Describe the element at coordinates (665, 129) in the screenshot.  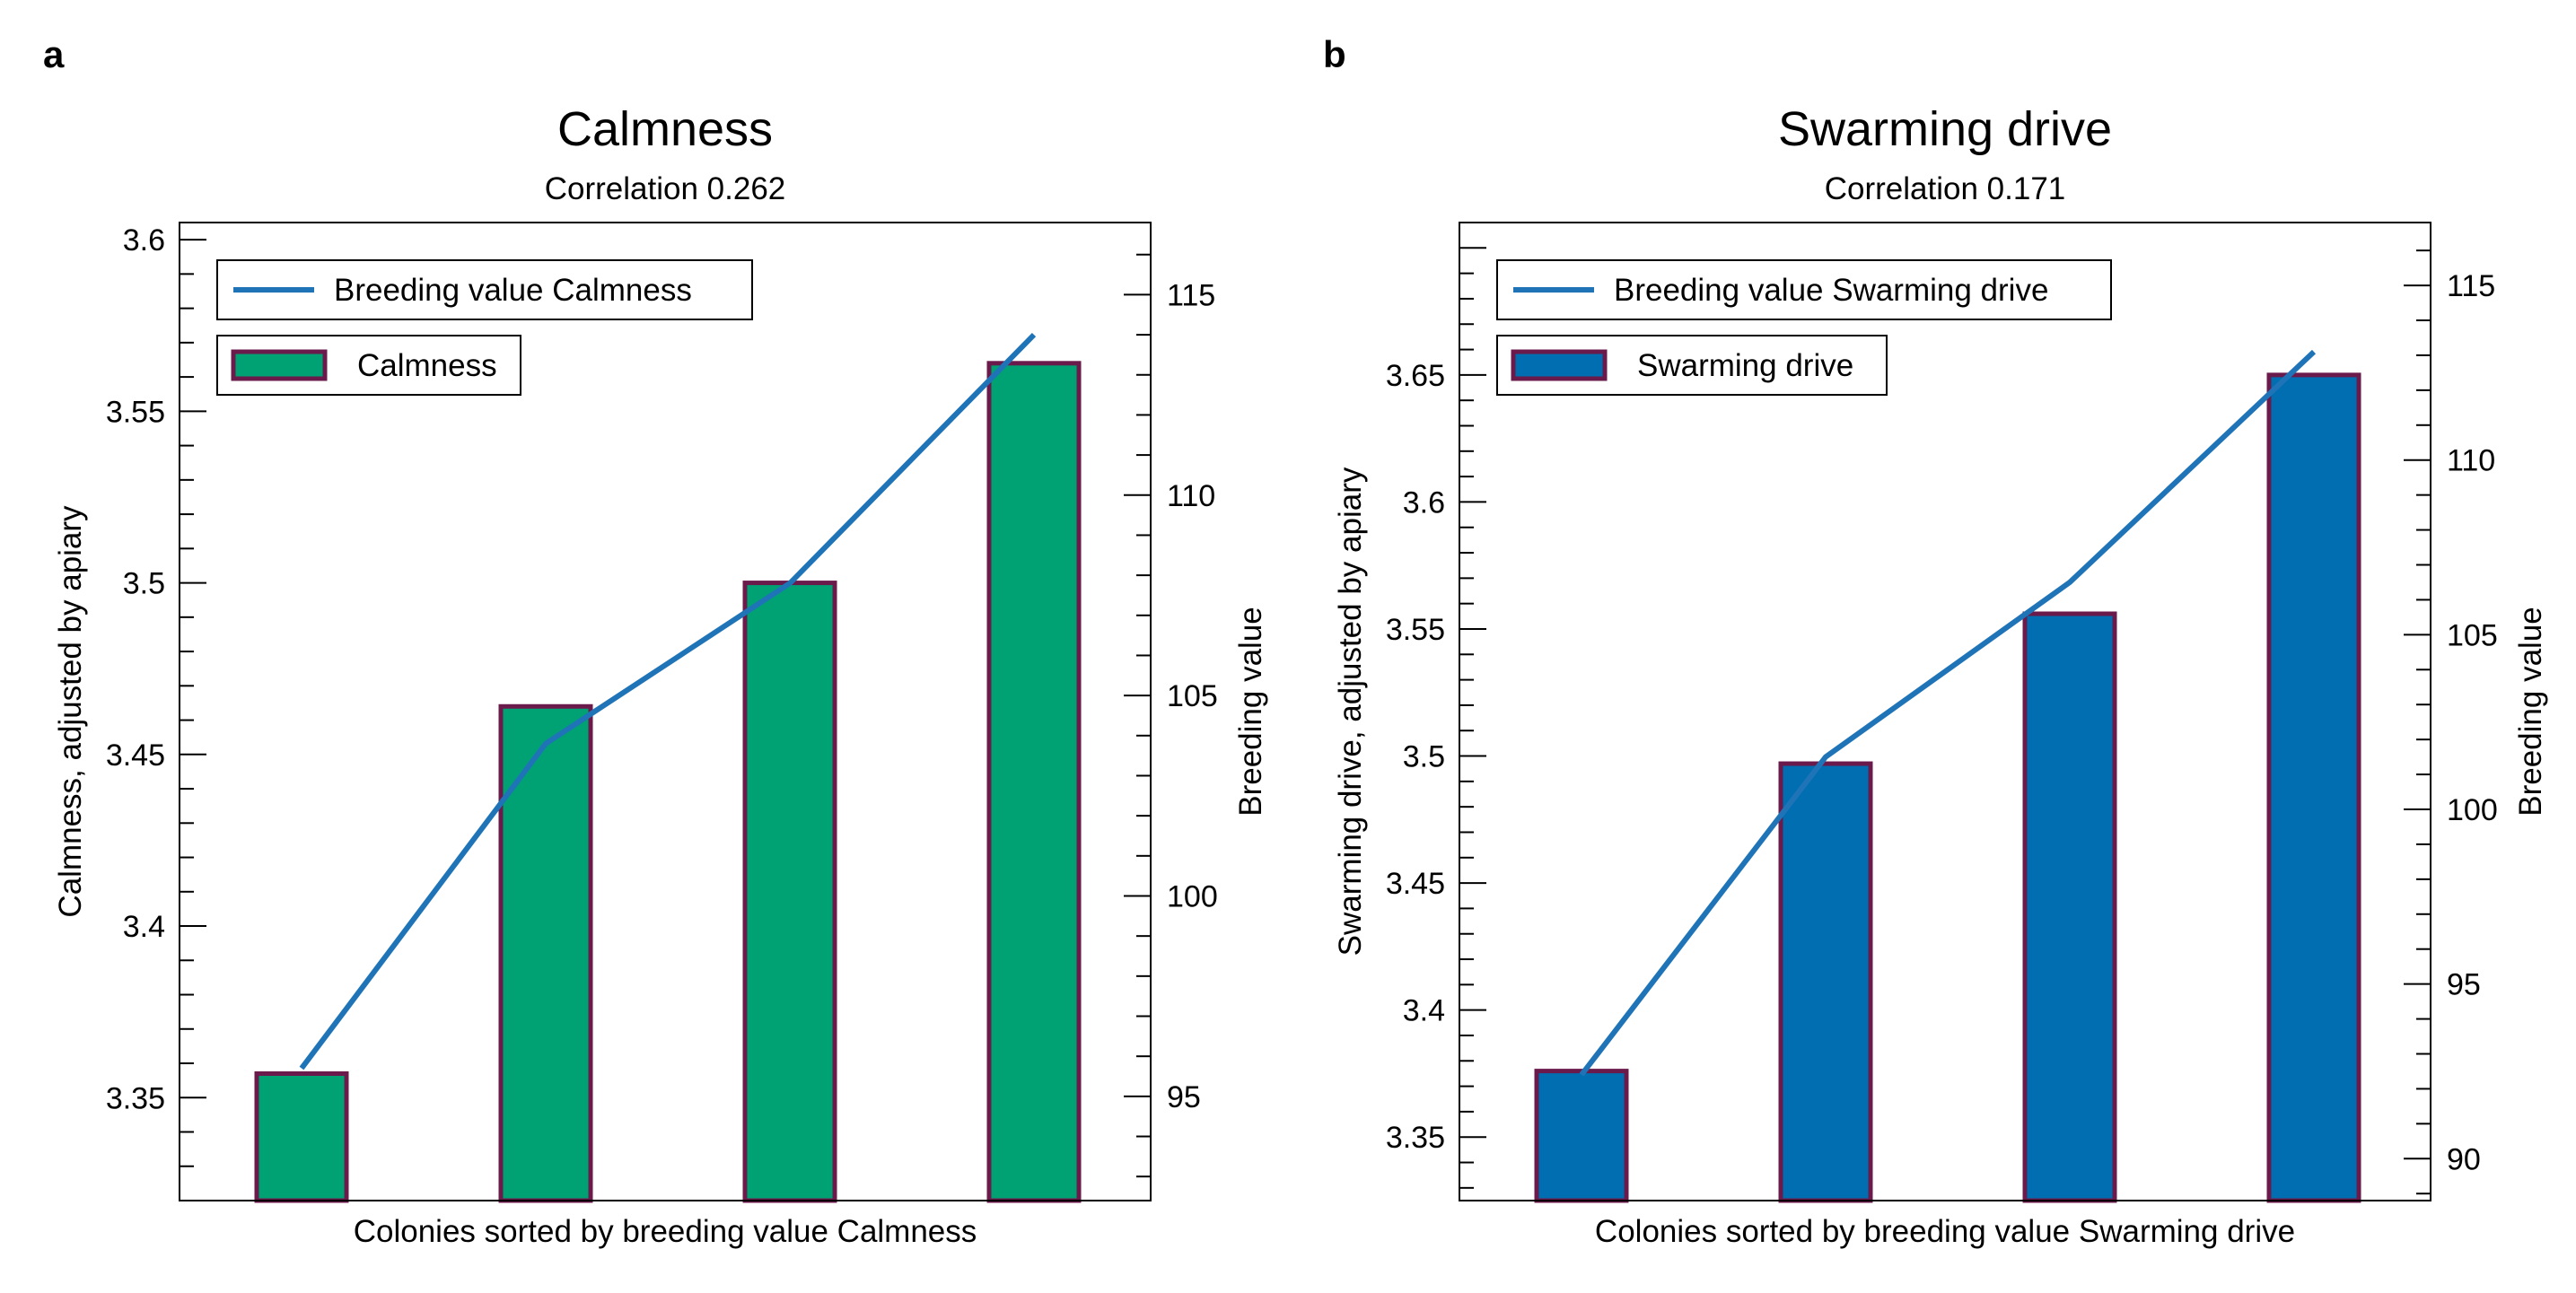
I see `chart-title: Calmness` at that location.